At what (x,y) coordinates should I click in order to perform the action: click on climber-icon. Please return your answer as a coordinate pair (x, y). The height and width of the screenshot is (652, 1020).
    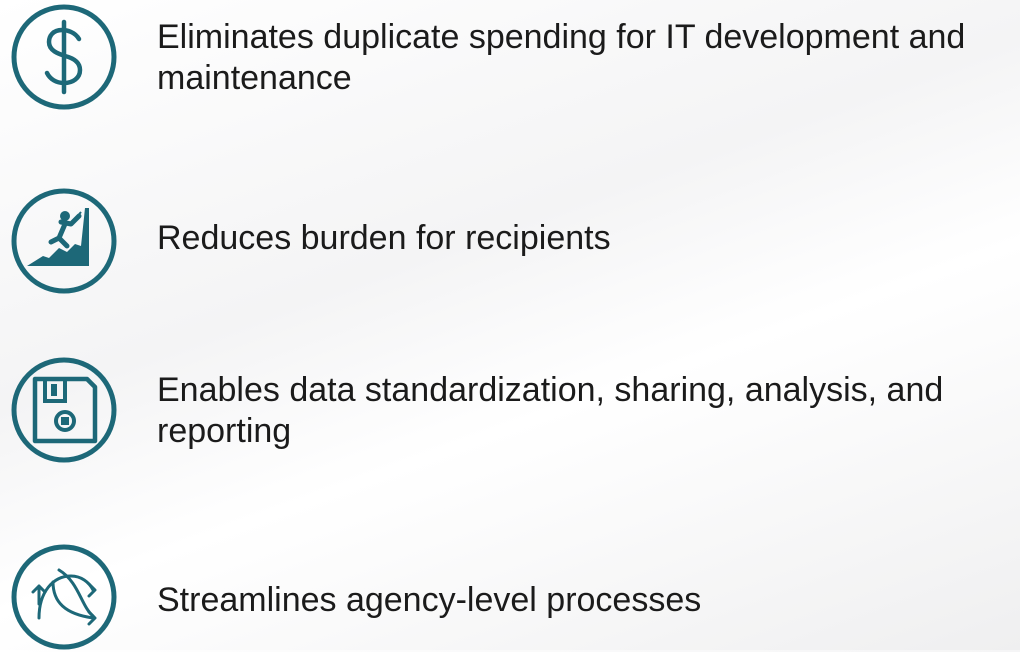
    Looking at the image, I should click on (64, 241).